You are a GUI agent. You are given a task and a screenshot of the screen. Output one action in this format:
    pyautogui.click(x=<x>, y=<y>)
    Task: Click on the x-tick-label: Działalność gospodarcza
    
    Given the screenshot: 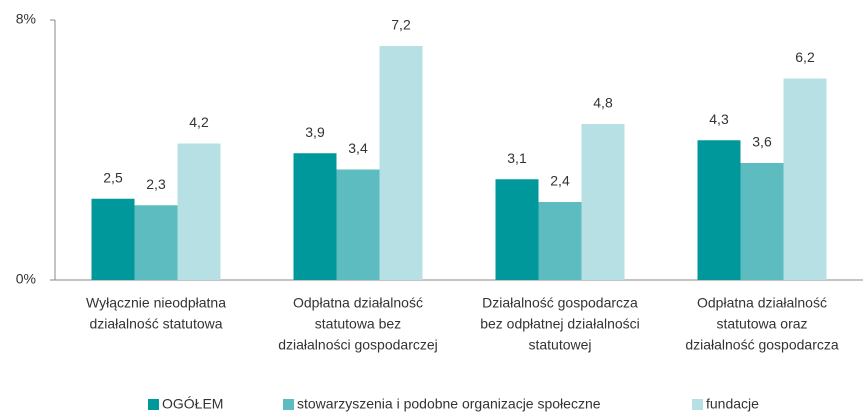 What is the action you would take?
    pyautogui.click(x=560, y=303)
    